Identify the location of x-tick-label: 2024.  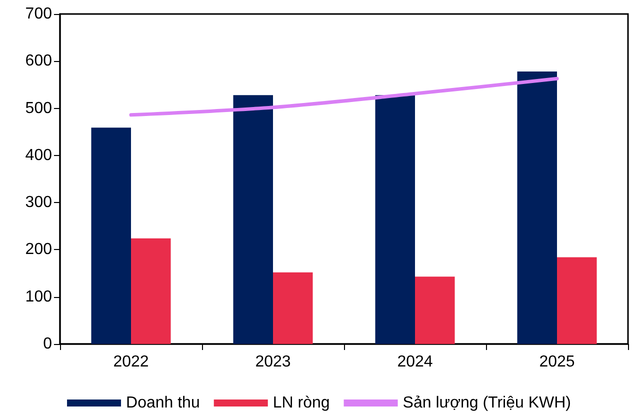
(415, 362).